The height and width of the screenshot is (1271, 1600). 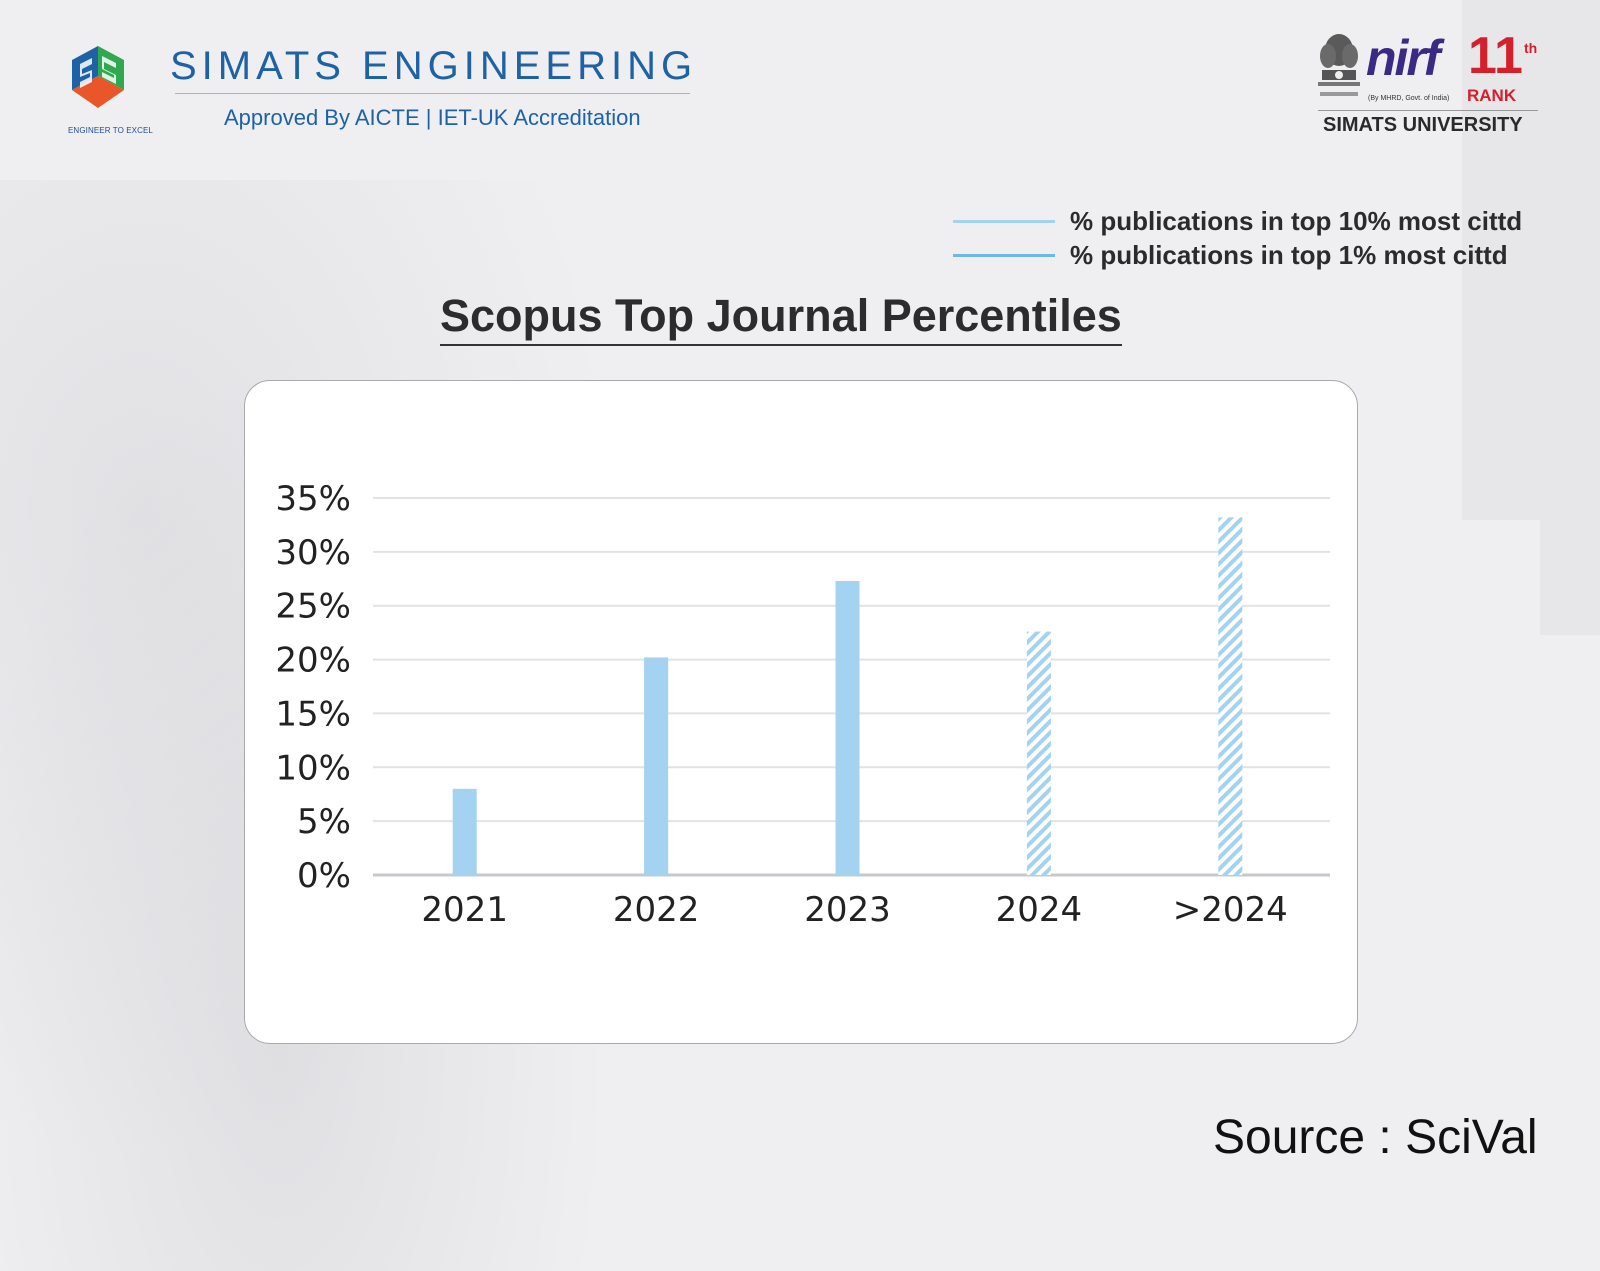 I want to click on simats-logo-icon, so click(x=98, y=77).